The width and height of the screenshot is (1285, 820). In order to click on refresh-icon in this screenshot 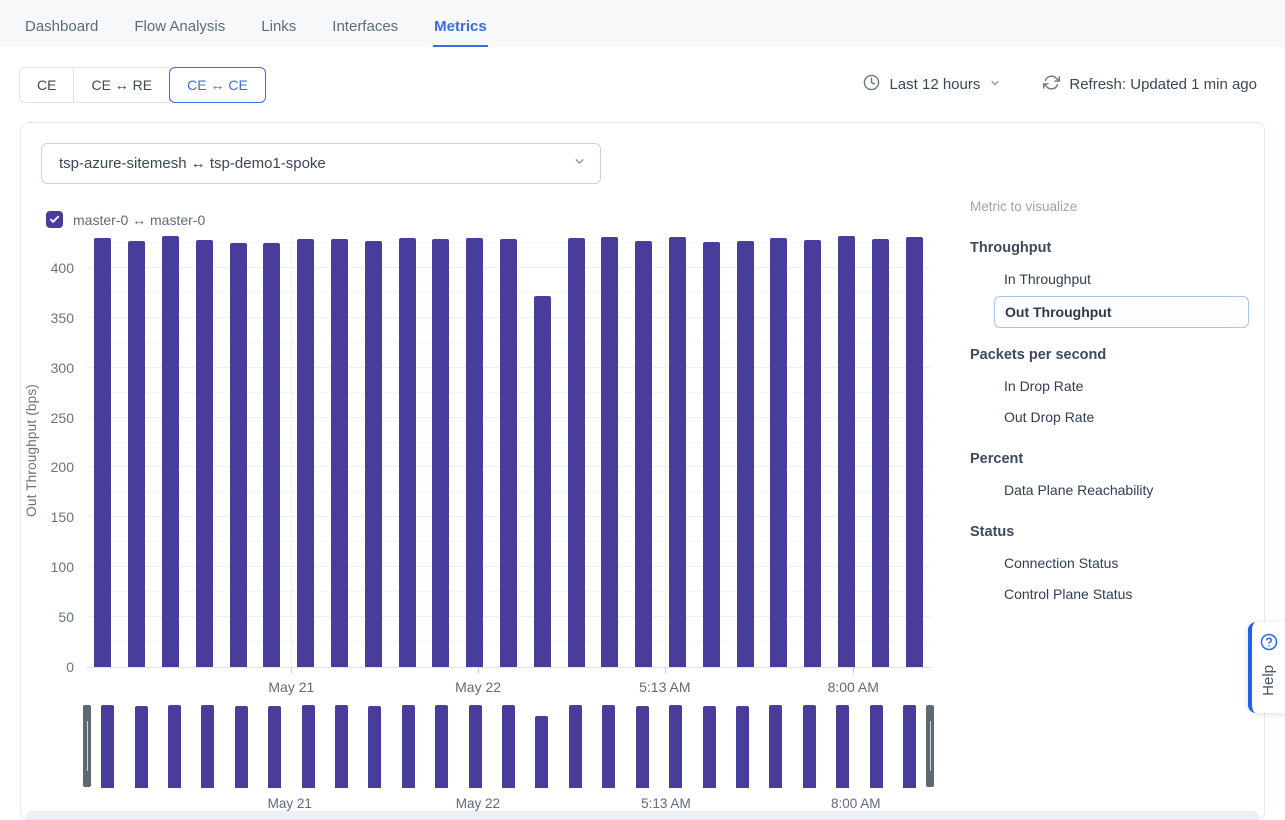, I will do `click(1052, 84)`.